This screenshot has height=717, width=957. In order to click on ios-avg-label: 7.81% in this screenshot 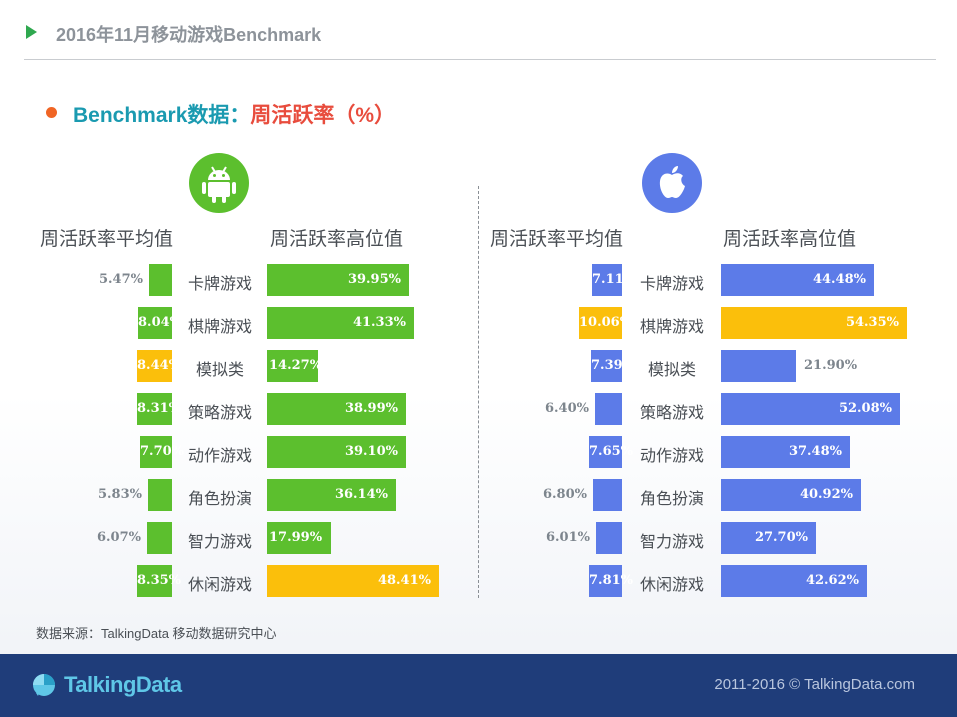, I will do `click(611, 580)`.